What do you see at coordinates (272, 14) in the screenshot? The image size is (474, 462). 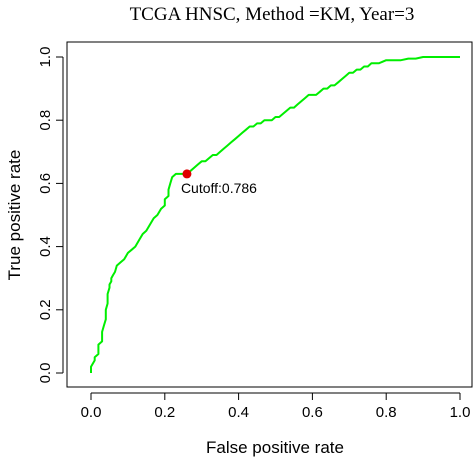 I see `chart-title: TCGA HNSC, Method =KM, Year=3` at bounding box center [272, 14].